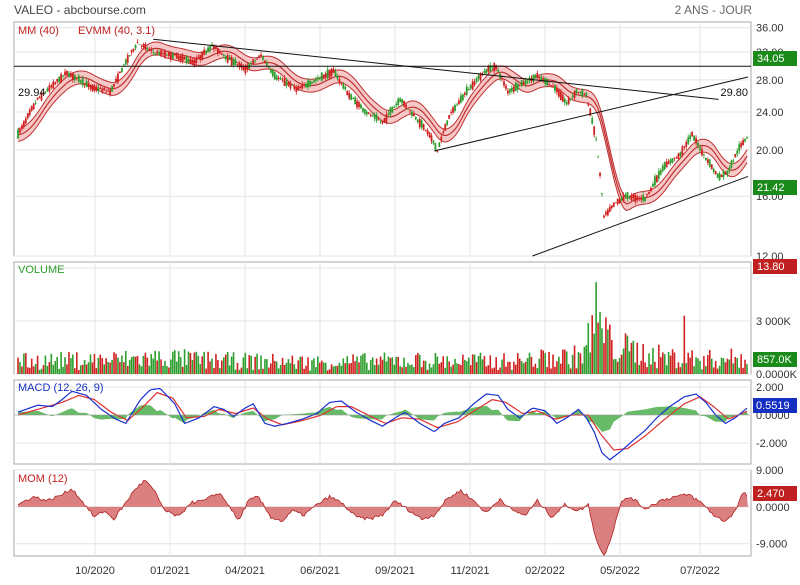 The height and width of the screenshot is (585, 800). I want to click on price-tick-label: 28.00, so click(770, 81).